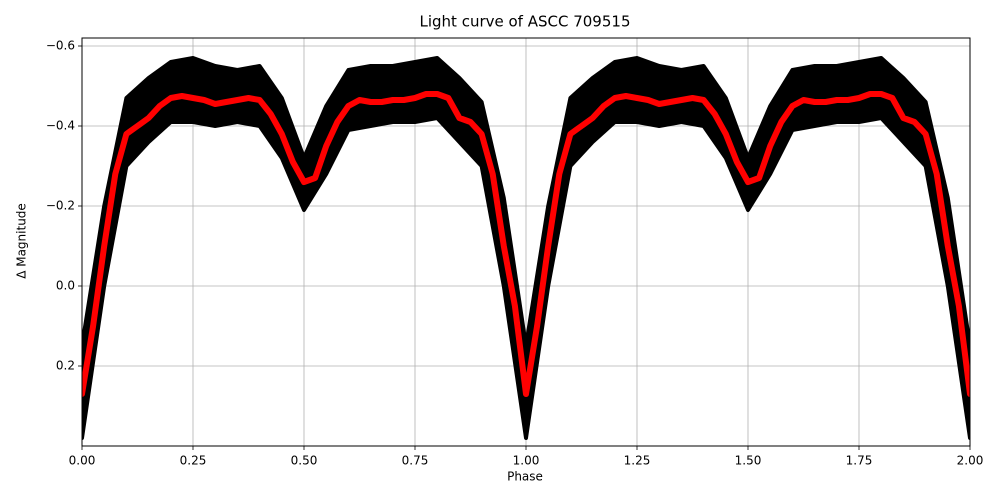 This screenshot has width=1000, height=500. What do you see at coordinates (65, 366) in the screenshot?
I see `y-tick-label: 0.2` at bounding box center [65, 366].